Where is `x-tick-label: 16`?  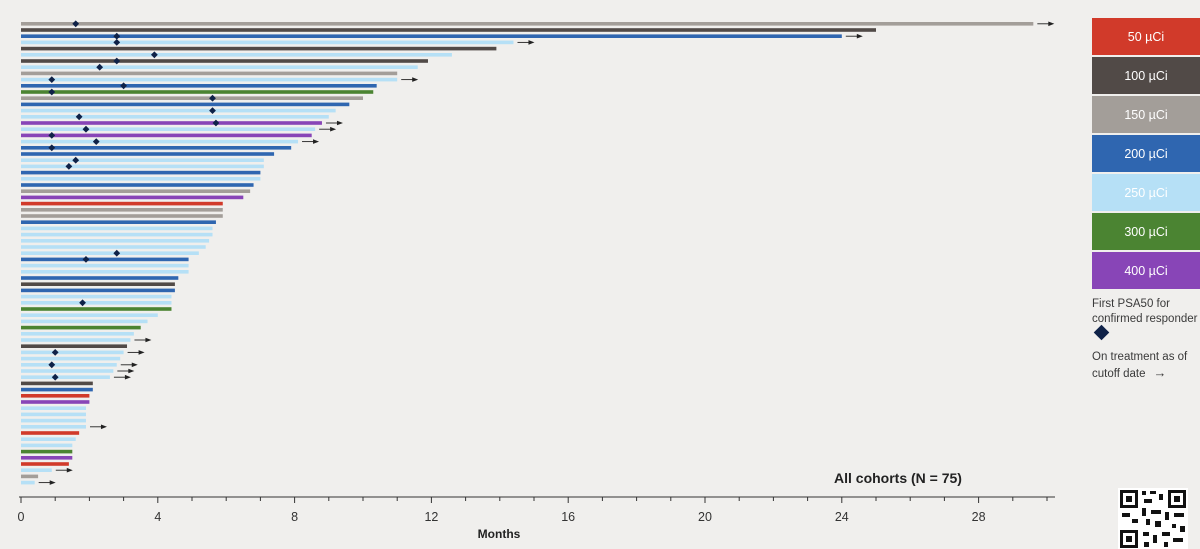
x-tick-label: 16 is located at coordinates (568, 517).